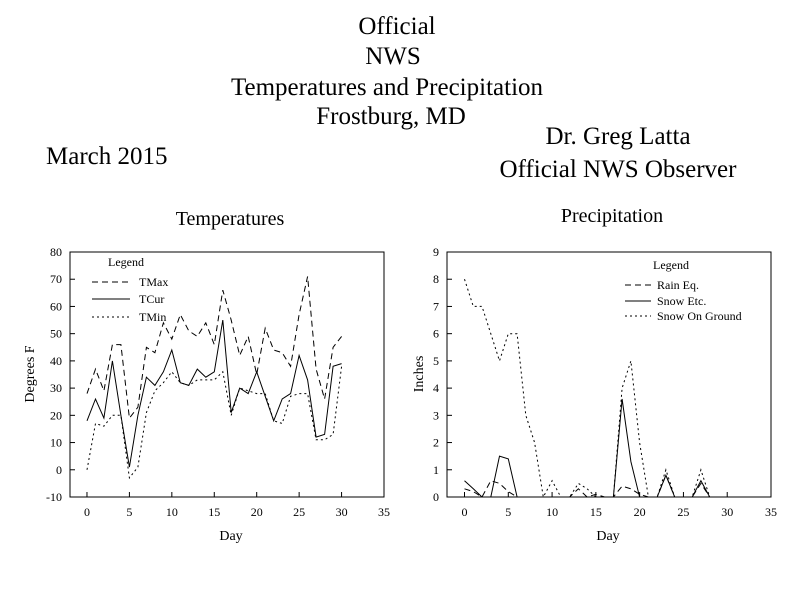  What do you see at coordinates (214, 512) in the screenshot?
I see `temperature-x-tick-label: 15` at bounding box center [214, 512].